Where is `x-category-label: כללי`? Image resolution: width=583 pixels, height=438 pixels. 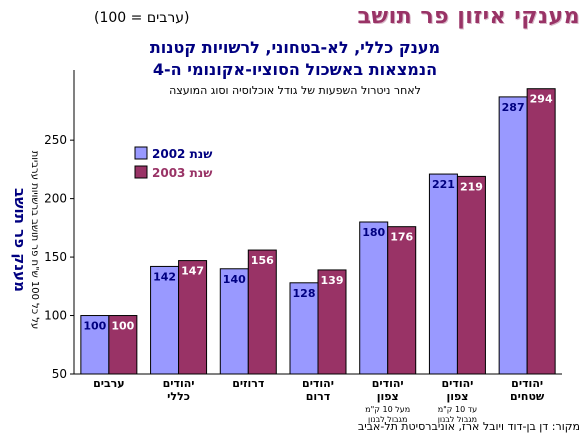 x-category-label: כללי is located at coordinates (178, 396).